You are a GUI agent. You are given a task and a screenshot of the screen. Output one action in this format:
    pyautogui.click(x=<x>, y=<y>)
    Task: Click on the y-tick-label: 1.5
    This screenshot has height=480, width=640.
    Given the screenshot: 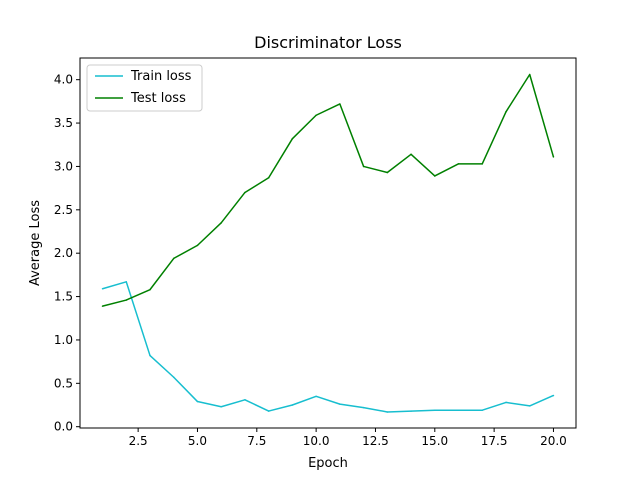 What is the action you would take?
    pyautogui.click(x=63, y=297)
    